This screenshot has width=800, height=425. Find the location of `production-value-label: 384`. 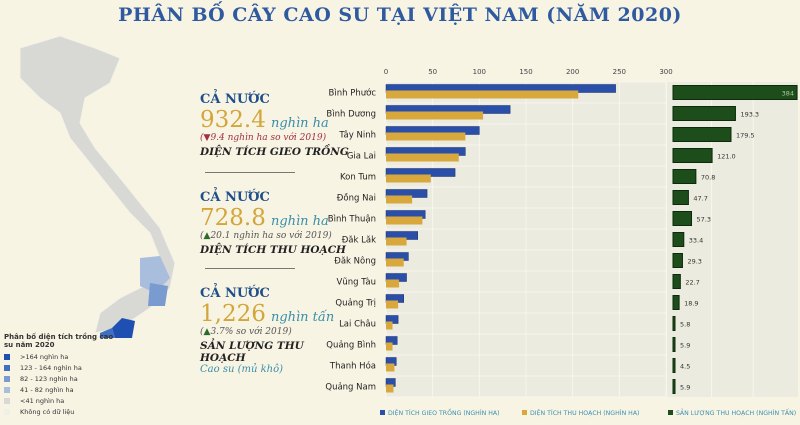

production-value-label: 384 is located at coordinates (788, 94).